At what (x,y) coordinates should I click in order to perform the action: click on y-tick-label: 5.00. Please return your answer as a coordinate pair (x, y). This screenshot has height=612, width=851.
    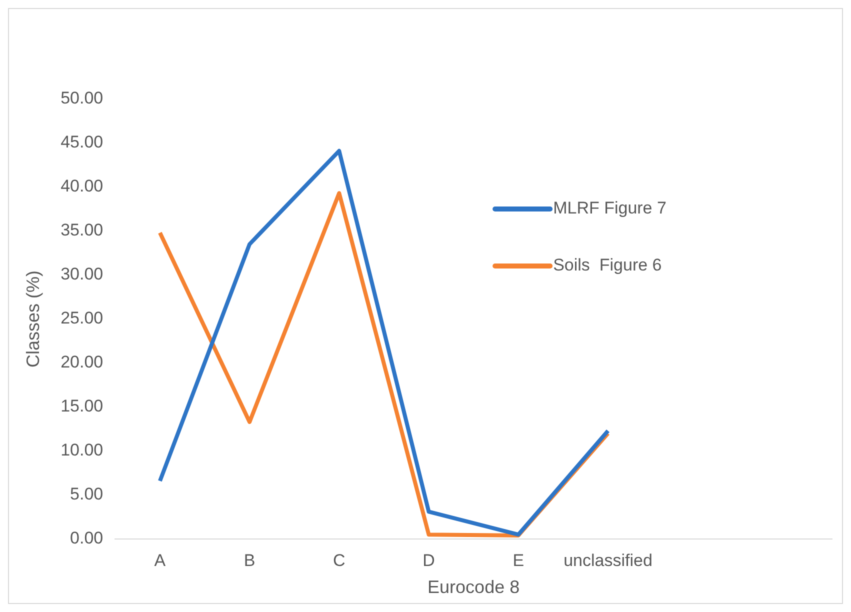
    Looking at the image, I should click on (87, 494).